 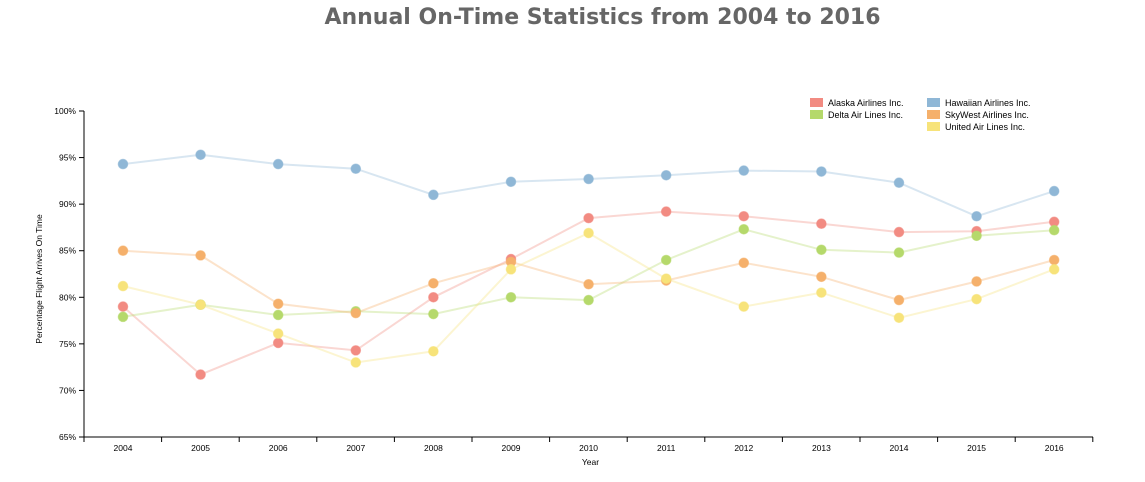 I want to click on x-tick-label: 2006, so click(x=278, y=448).